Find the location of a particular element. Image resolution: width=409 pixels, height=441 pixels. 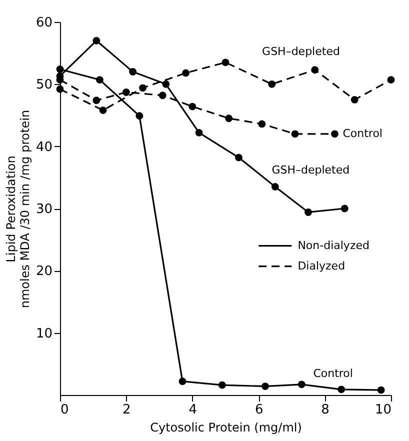

y-tick-label: 10 is located at coordinates (44, 334).